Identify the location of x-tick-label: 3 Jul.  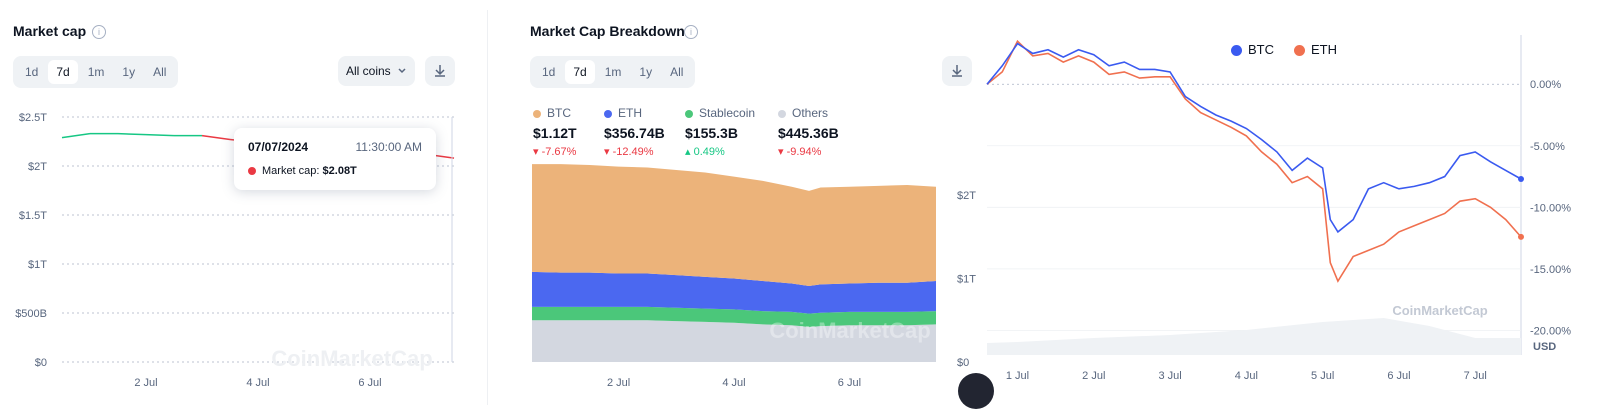
(1169, 376).